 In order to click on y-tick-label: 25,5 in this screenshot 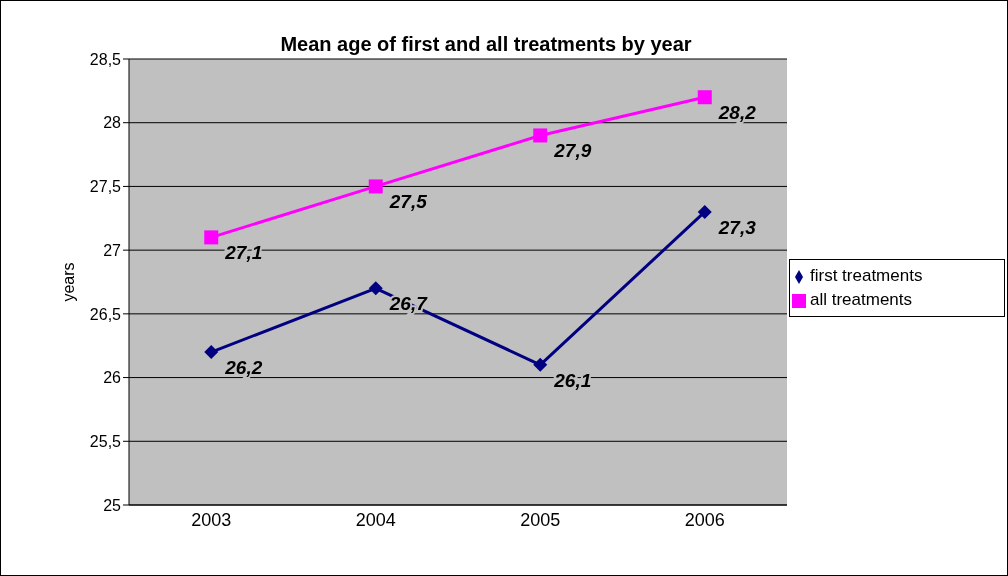, I will do `click(105, 441)`.